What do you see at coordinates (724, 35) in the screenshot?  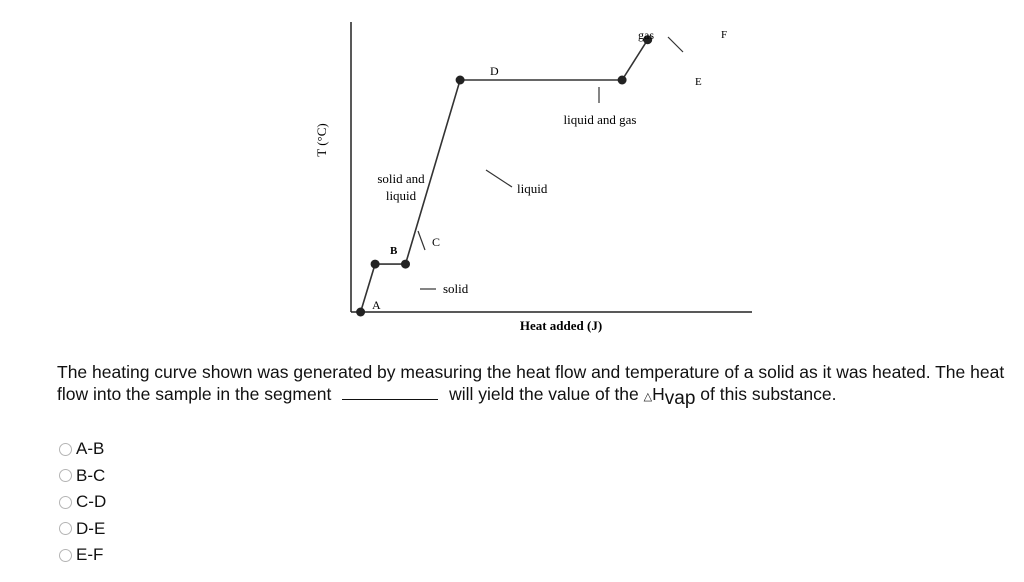 I see `point-f-label: F` at bounding box center [724, 35].